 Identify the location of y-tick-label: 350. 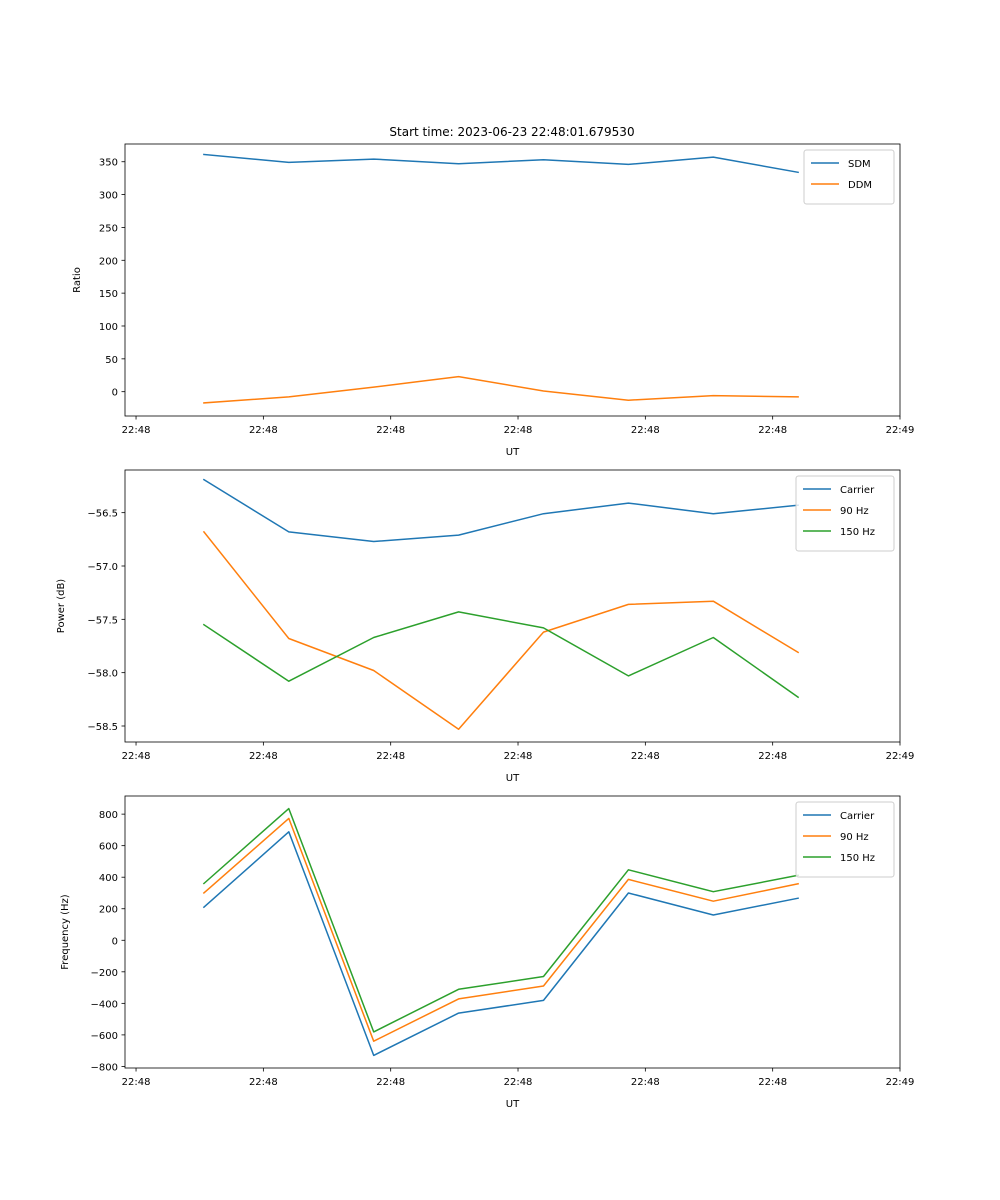
(108, 163).